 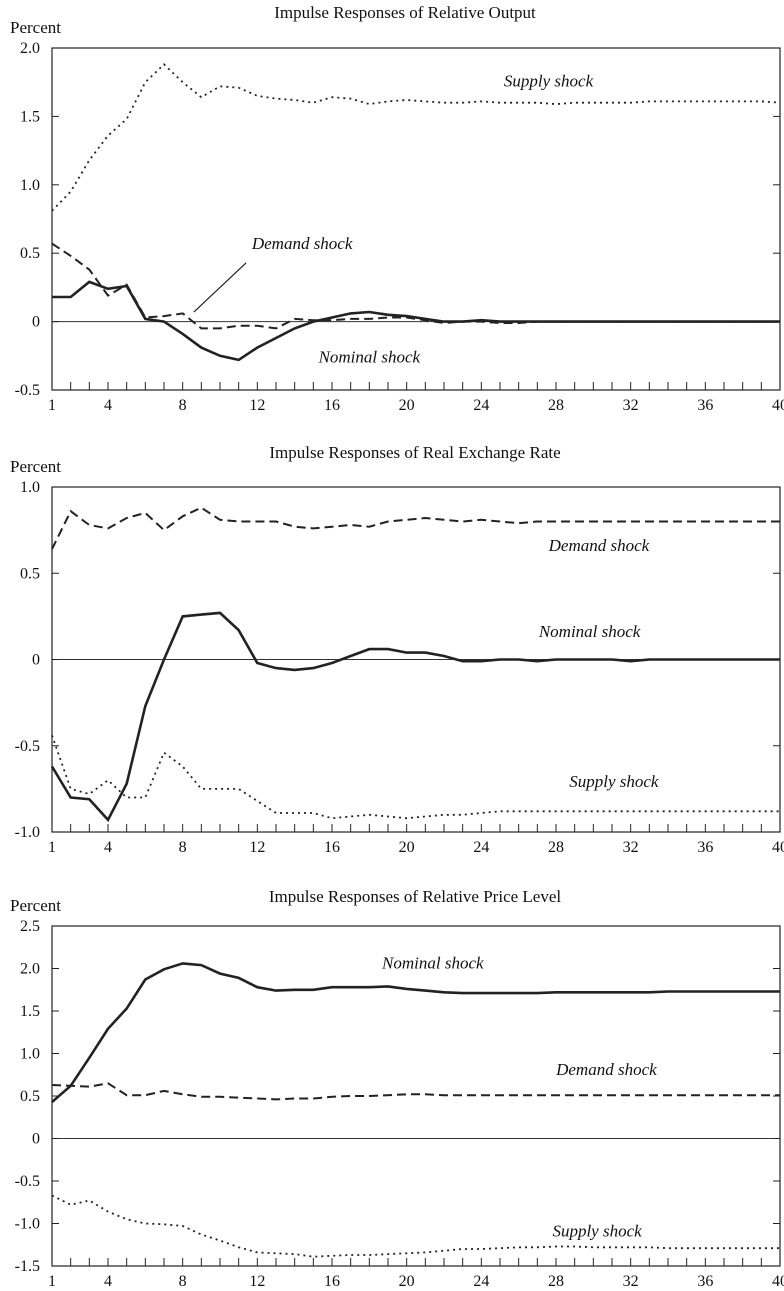 What do you see at coordinates (30, 926) in the screenshot?
I see `y-tick-label: 2.5` at bounding box center [30, 926].